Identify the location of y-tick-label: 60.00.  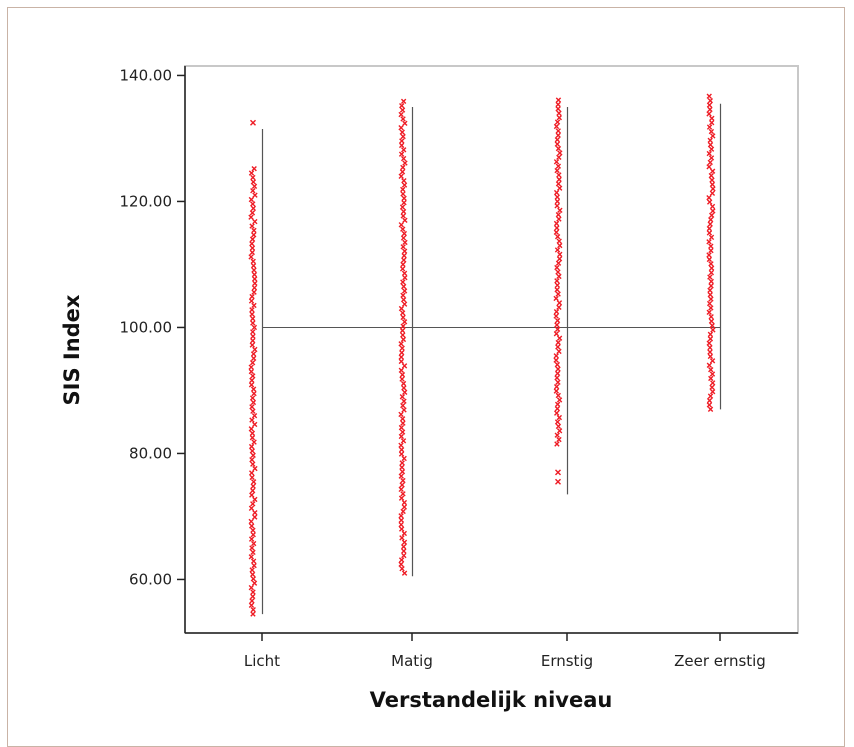
(150, 579).